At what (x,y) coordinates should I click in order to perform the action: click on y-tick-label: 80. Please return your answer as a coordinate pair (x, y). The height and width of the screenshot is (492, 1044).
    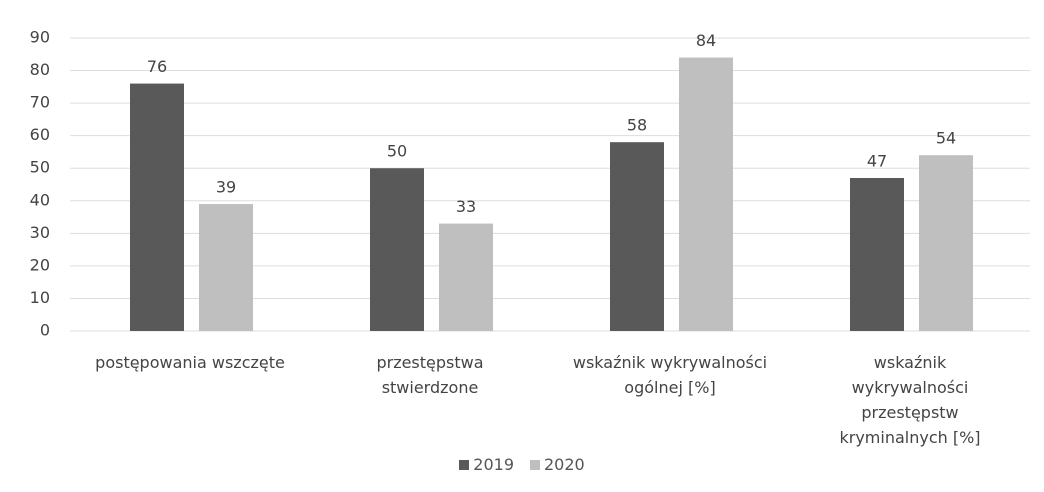
    Looking at the image, I should click on (40, 69).